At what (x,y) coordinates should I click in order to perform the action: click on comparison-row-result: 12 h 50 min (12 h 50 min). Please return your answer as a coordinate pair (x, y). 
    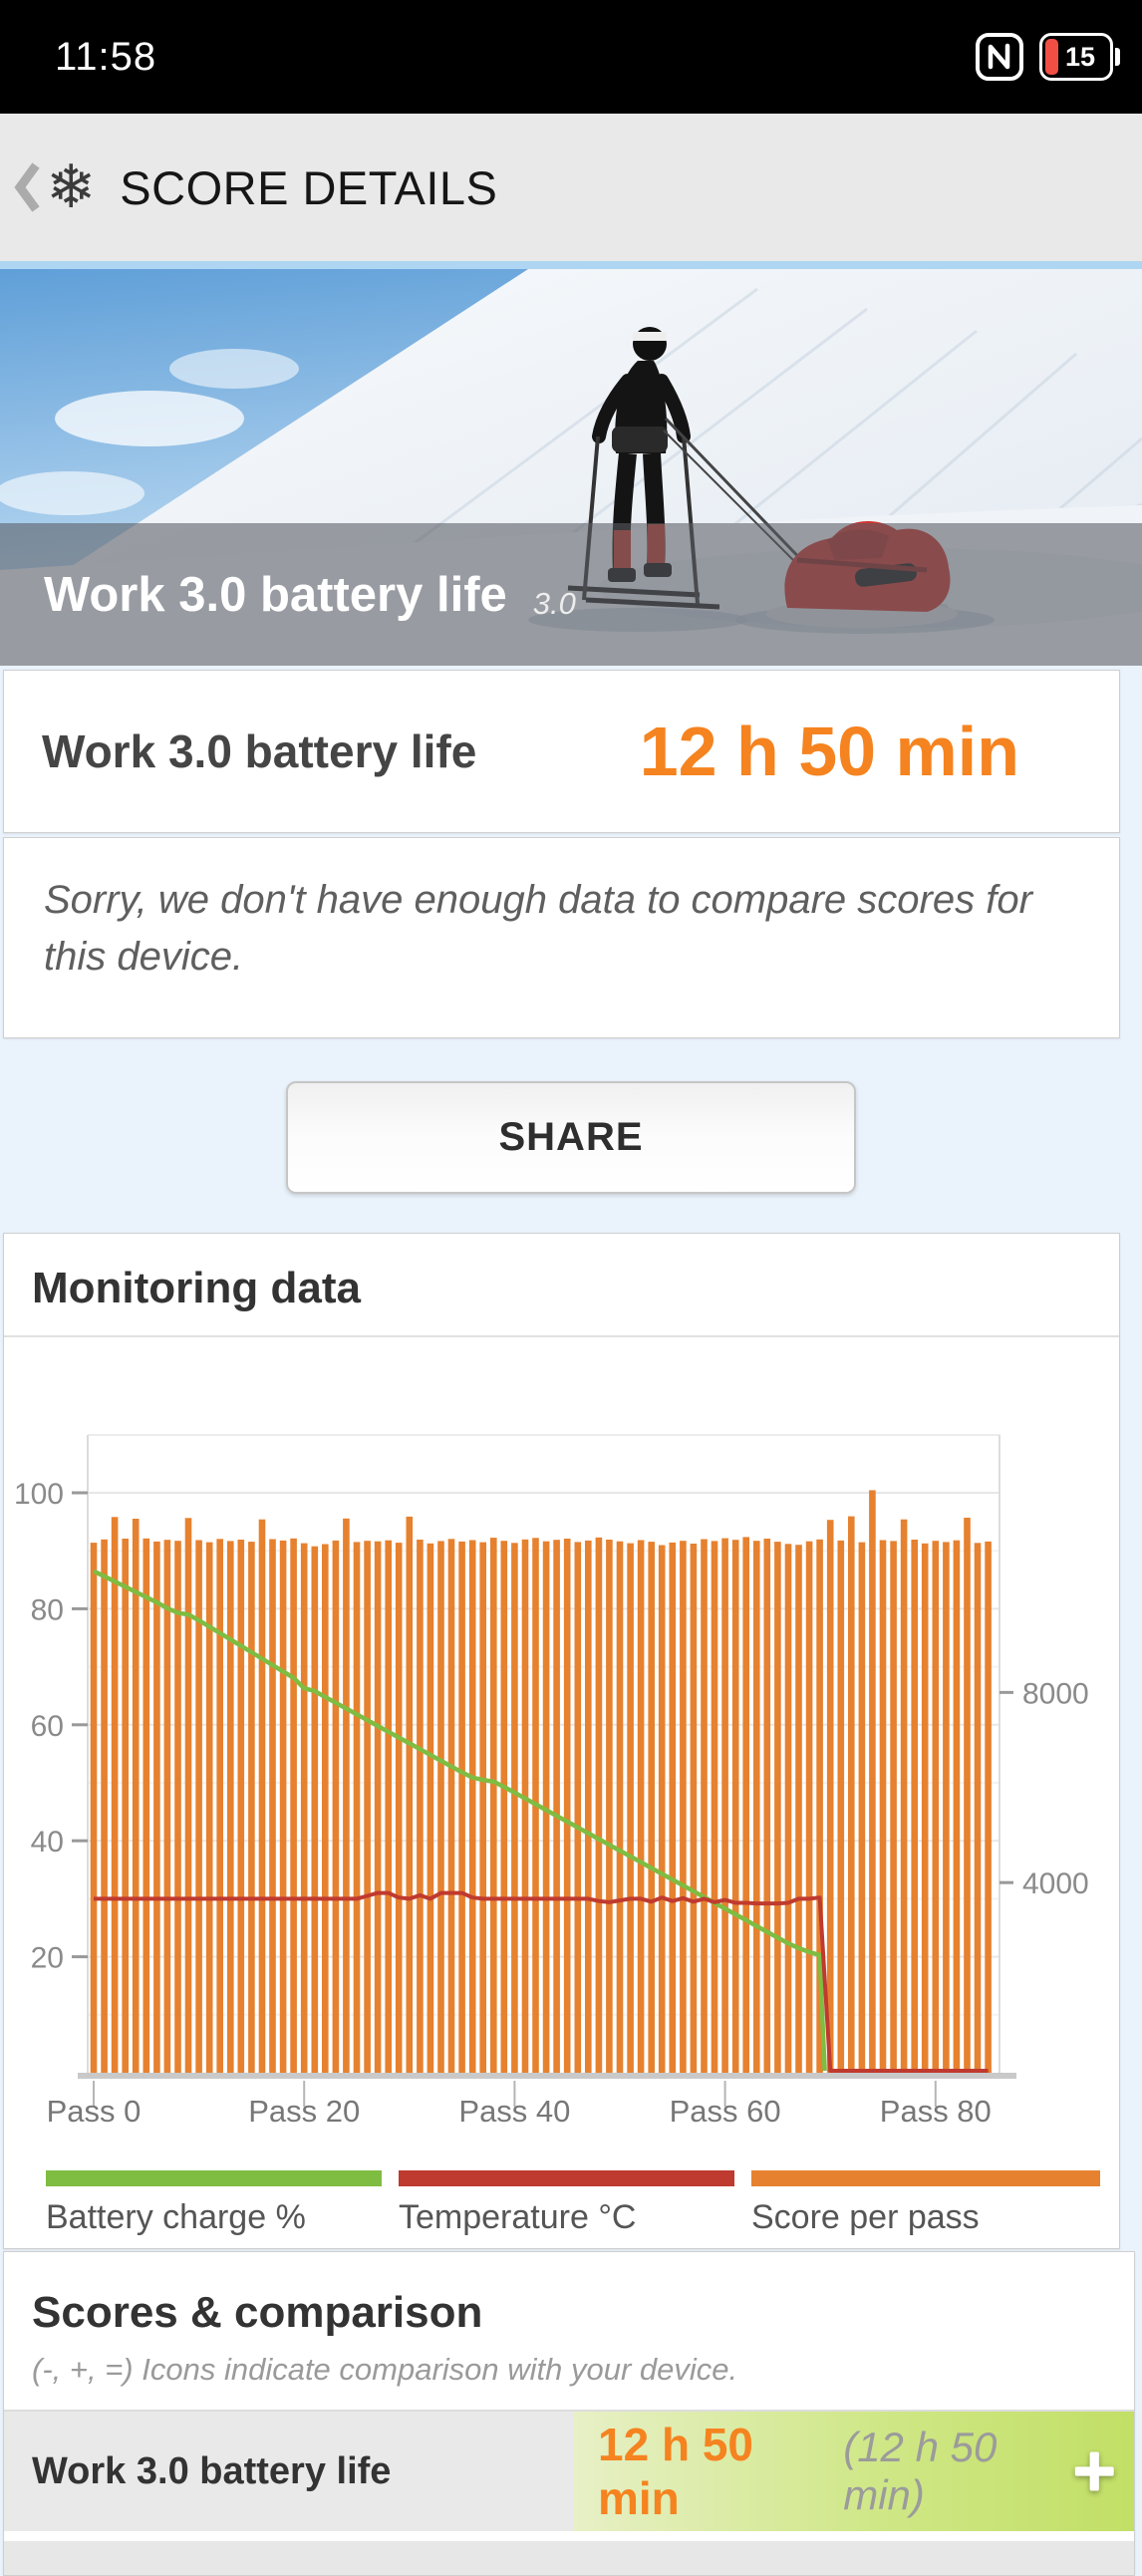
    Looking at the image, I should click on (854, 2471).